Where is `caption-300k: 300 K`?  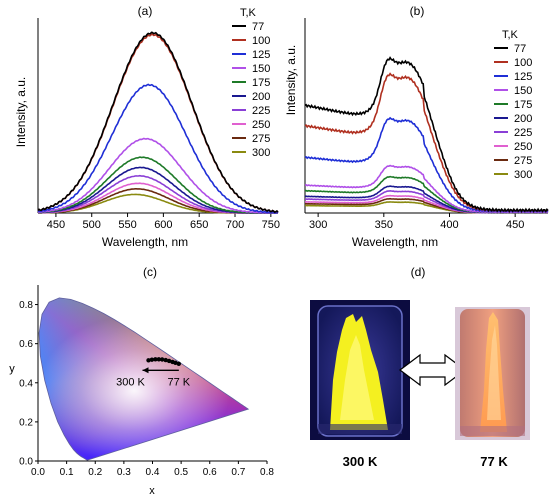
caption-300k: 300 K is located at coordinates (360, 461).